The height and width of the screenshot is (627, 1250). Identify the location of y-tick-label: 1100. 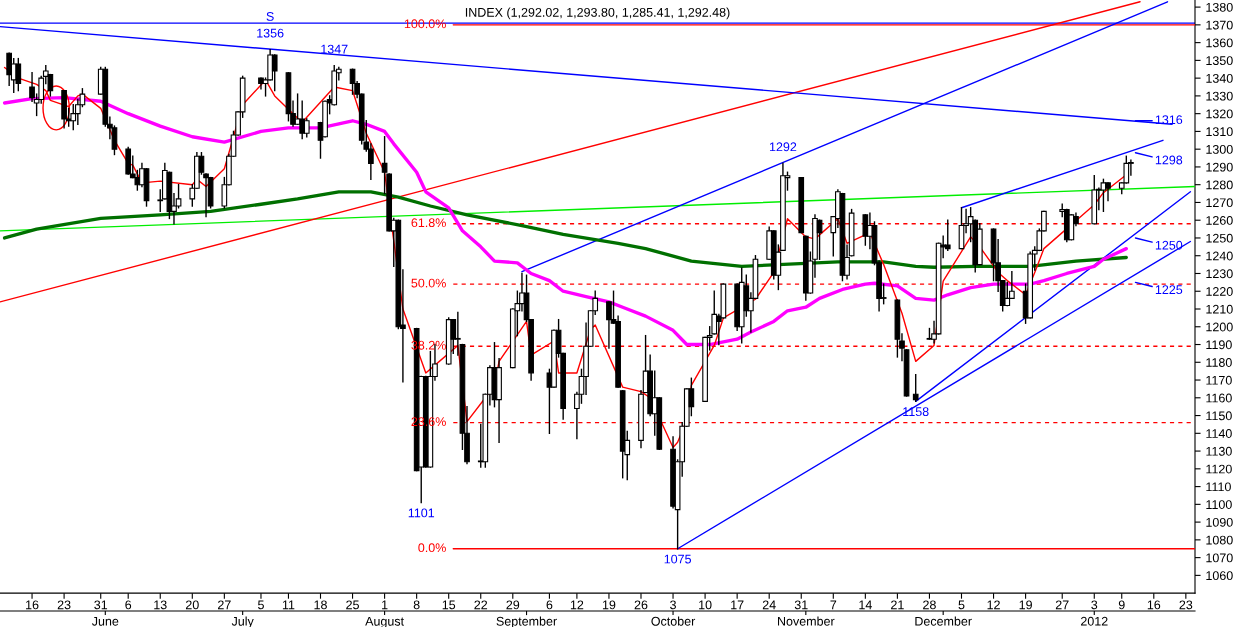
(1219, 504).